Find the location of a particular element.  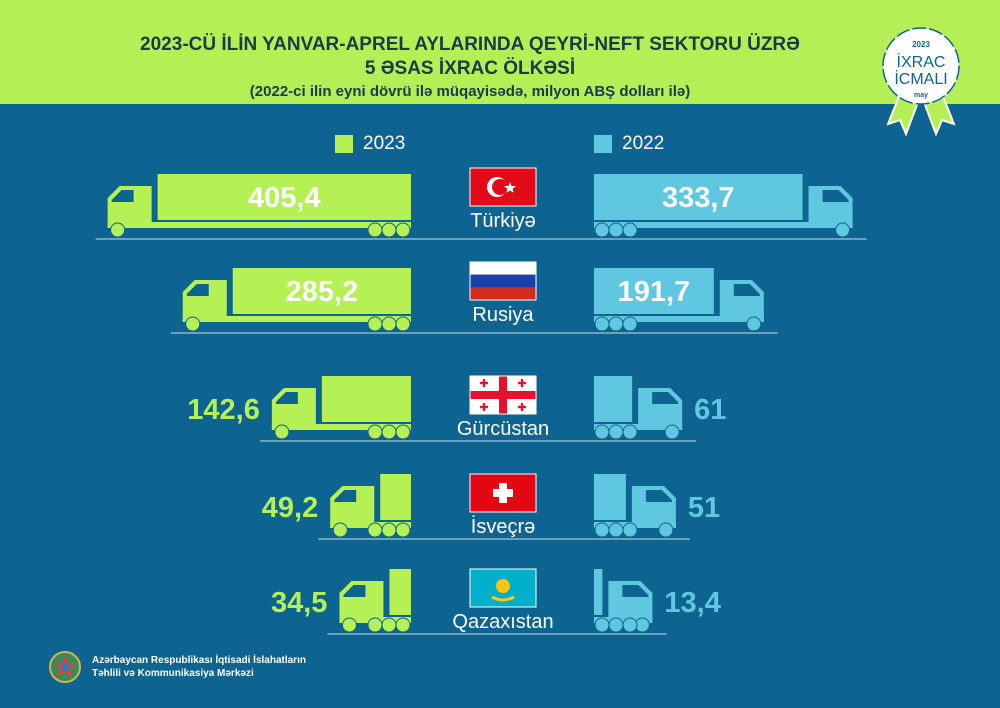

flag-kazakhstan is located at coordinates (503, 588).